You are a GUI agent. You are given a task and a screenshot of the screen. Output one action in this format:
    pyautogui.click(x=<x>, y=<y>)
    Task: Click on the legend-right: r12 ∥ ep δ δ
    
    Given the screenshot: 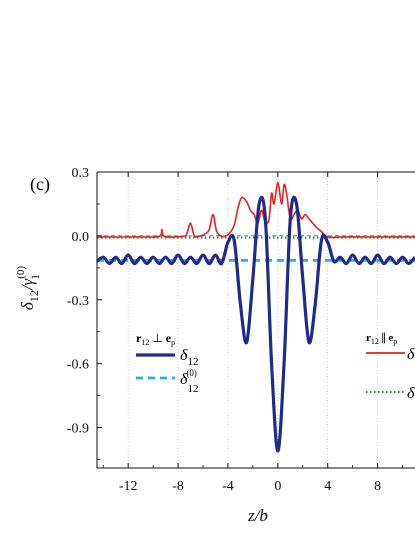 What is the action you would take?
    pyautogui.click(x=390, y=367)
    